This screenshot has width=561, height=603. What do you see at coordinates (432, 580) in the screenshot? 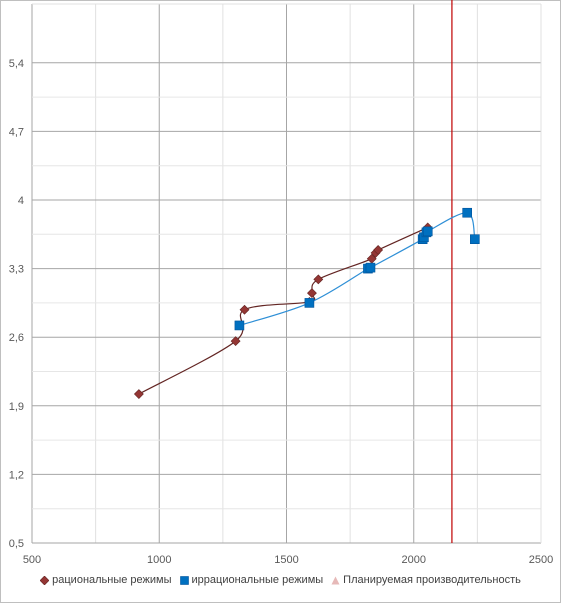
I see `legend-label-planned: Планируемая производительность` at bounding box center [432, 580].